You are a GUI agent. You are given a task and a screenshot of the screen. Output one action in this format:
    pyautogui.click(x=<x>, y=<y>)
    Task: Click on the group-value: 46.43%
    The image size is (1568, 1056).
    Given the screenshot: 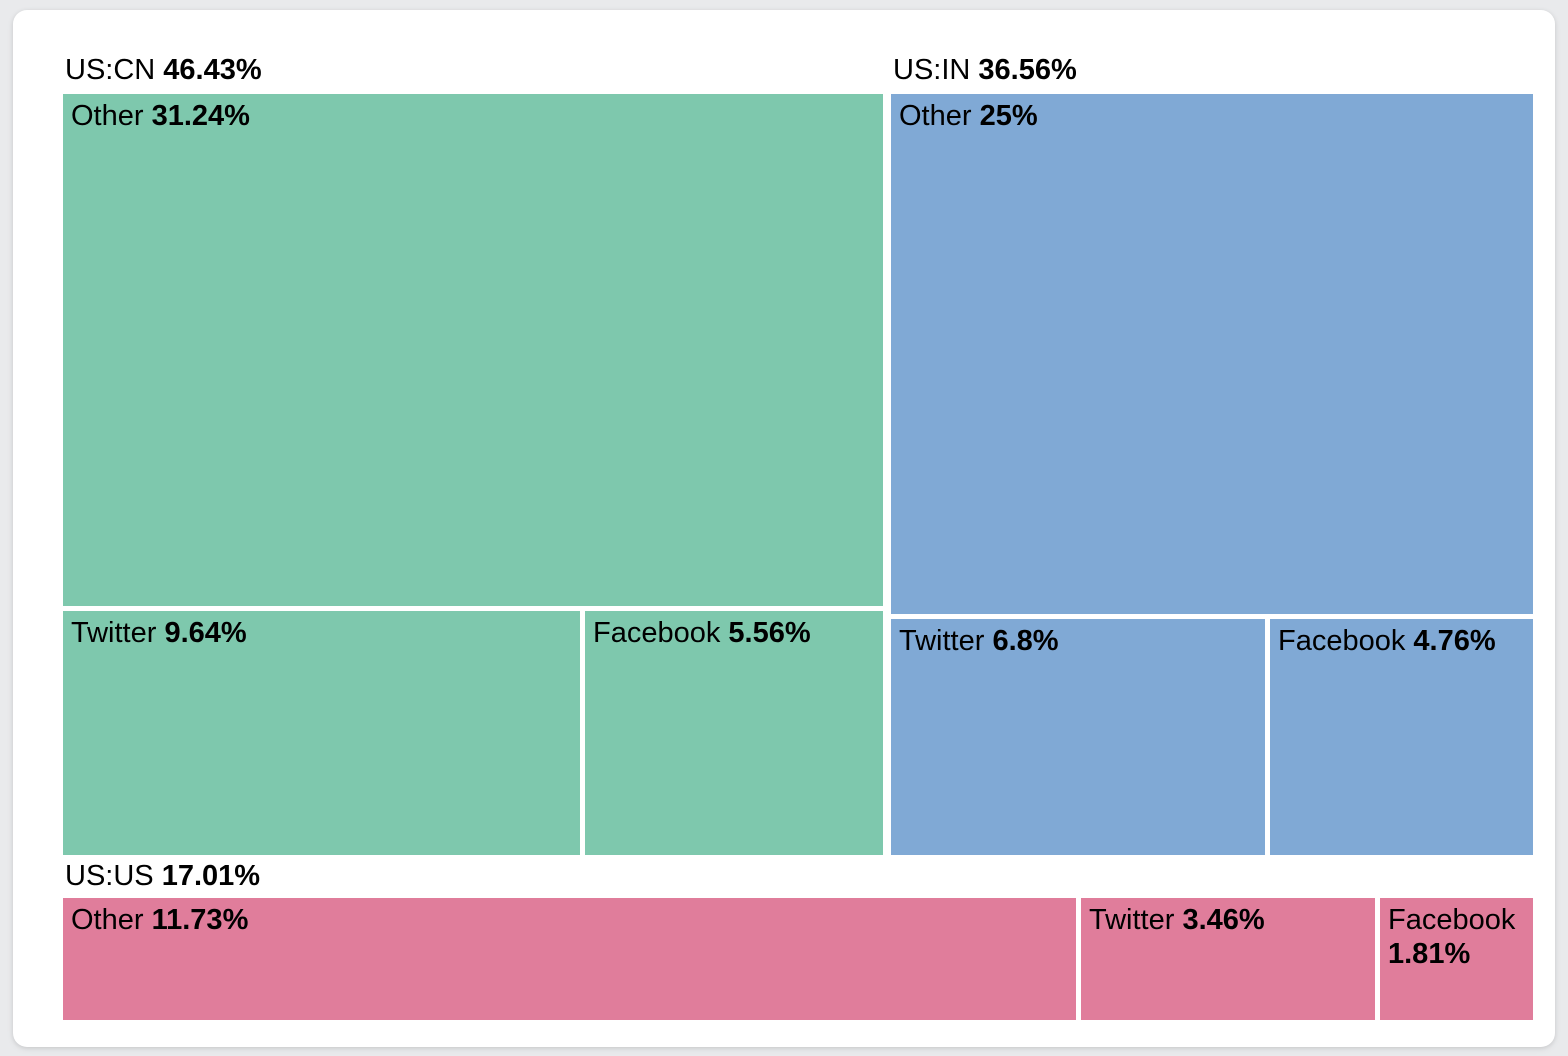 What is the action you would take?
    pyautogui.click(x=212, y=70)
    